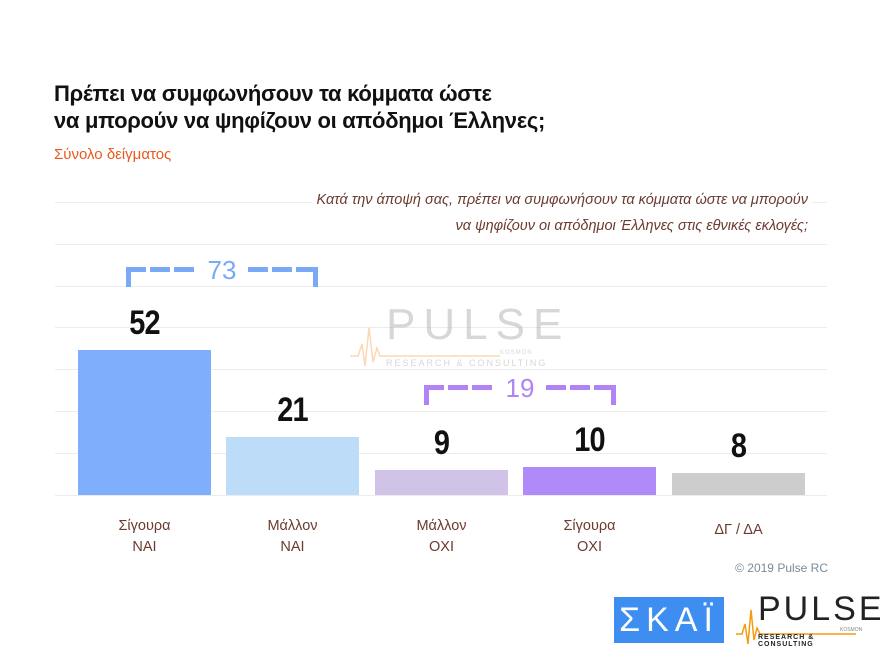 This screenshot has height=660, width=880. What do you see at coordinates (113, 154) in the screenshot?
I see `chart-subtitle: Σύνολο δείγματος` at bounding box center [113, 154].